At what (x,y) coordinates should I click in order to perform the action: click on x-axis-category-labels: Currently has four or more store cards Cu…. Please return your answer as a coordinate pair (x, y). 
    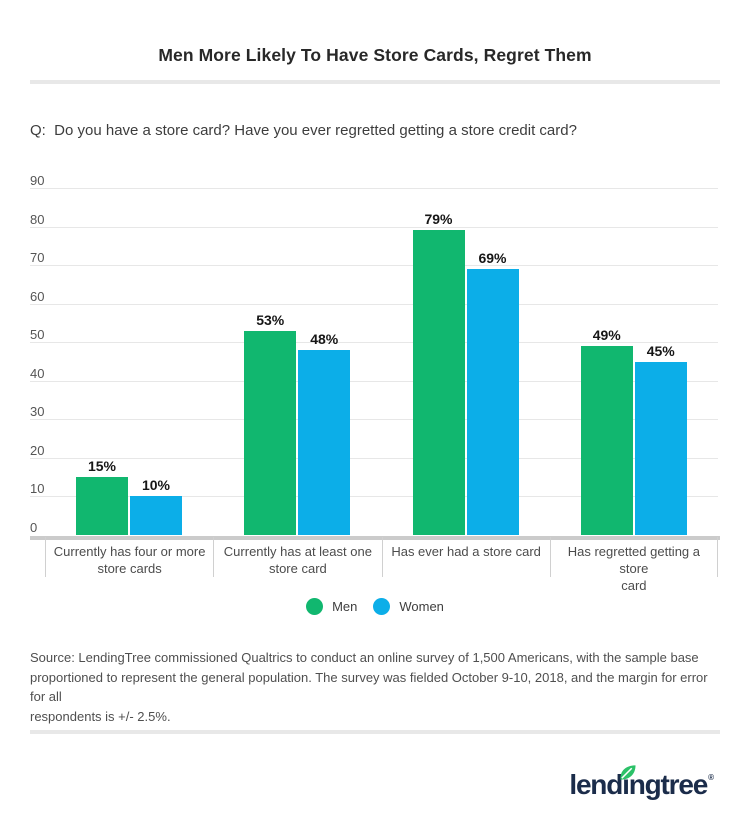
    Looking at the image, I should click on (381, 565).